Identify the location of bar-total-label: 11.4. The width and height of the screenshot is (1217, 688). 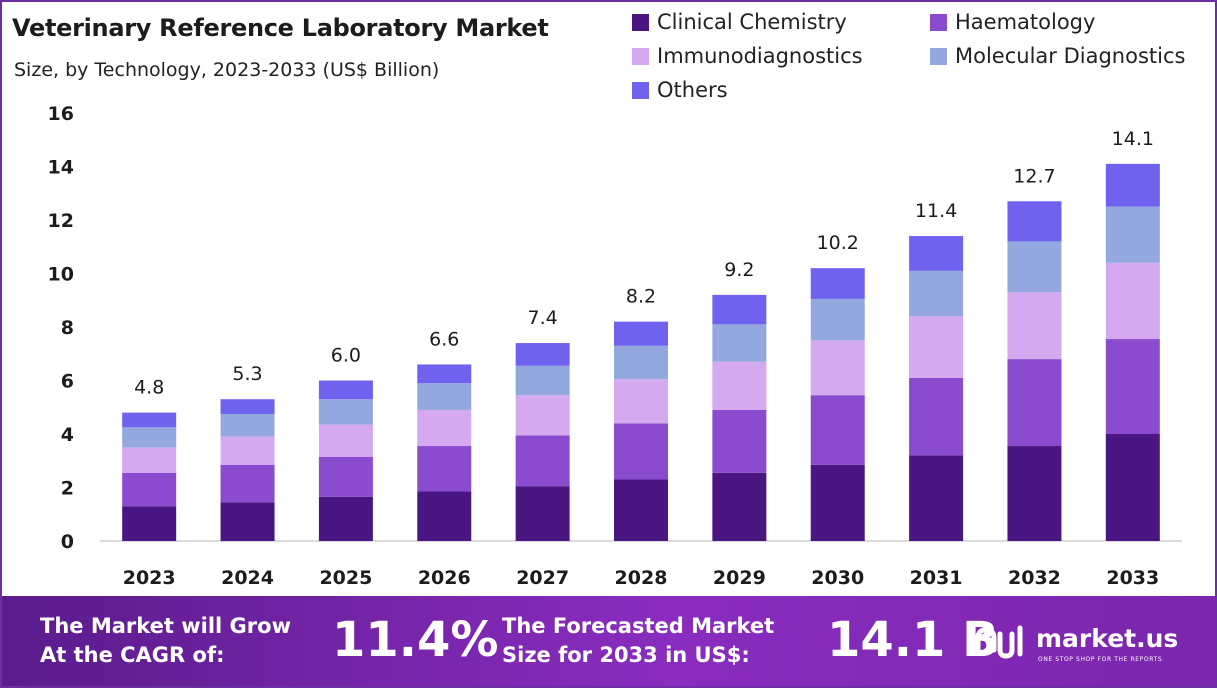
(936, 211).